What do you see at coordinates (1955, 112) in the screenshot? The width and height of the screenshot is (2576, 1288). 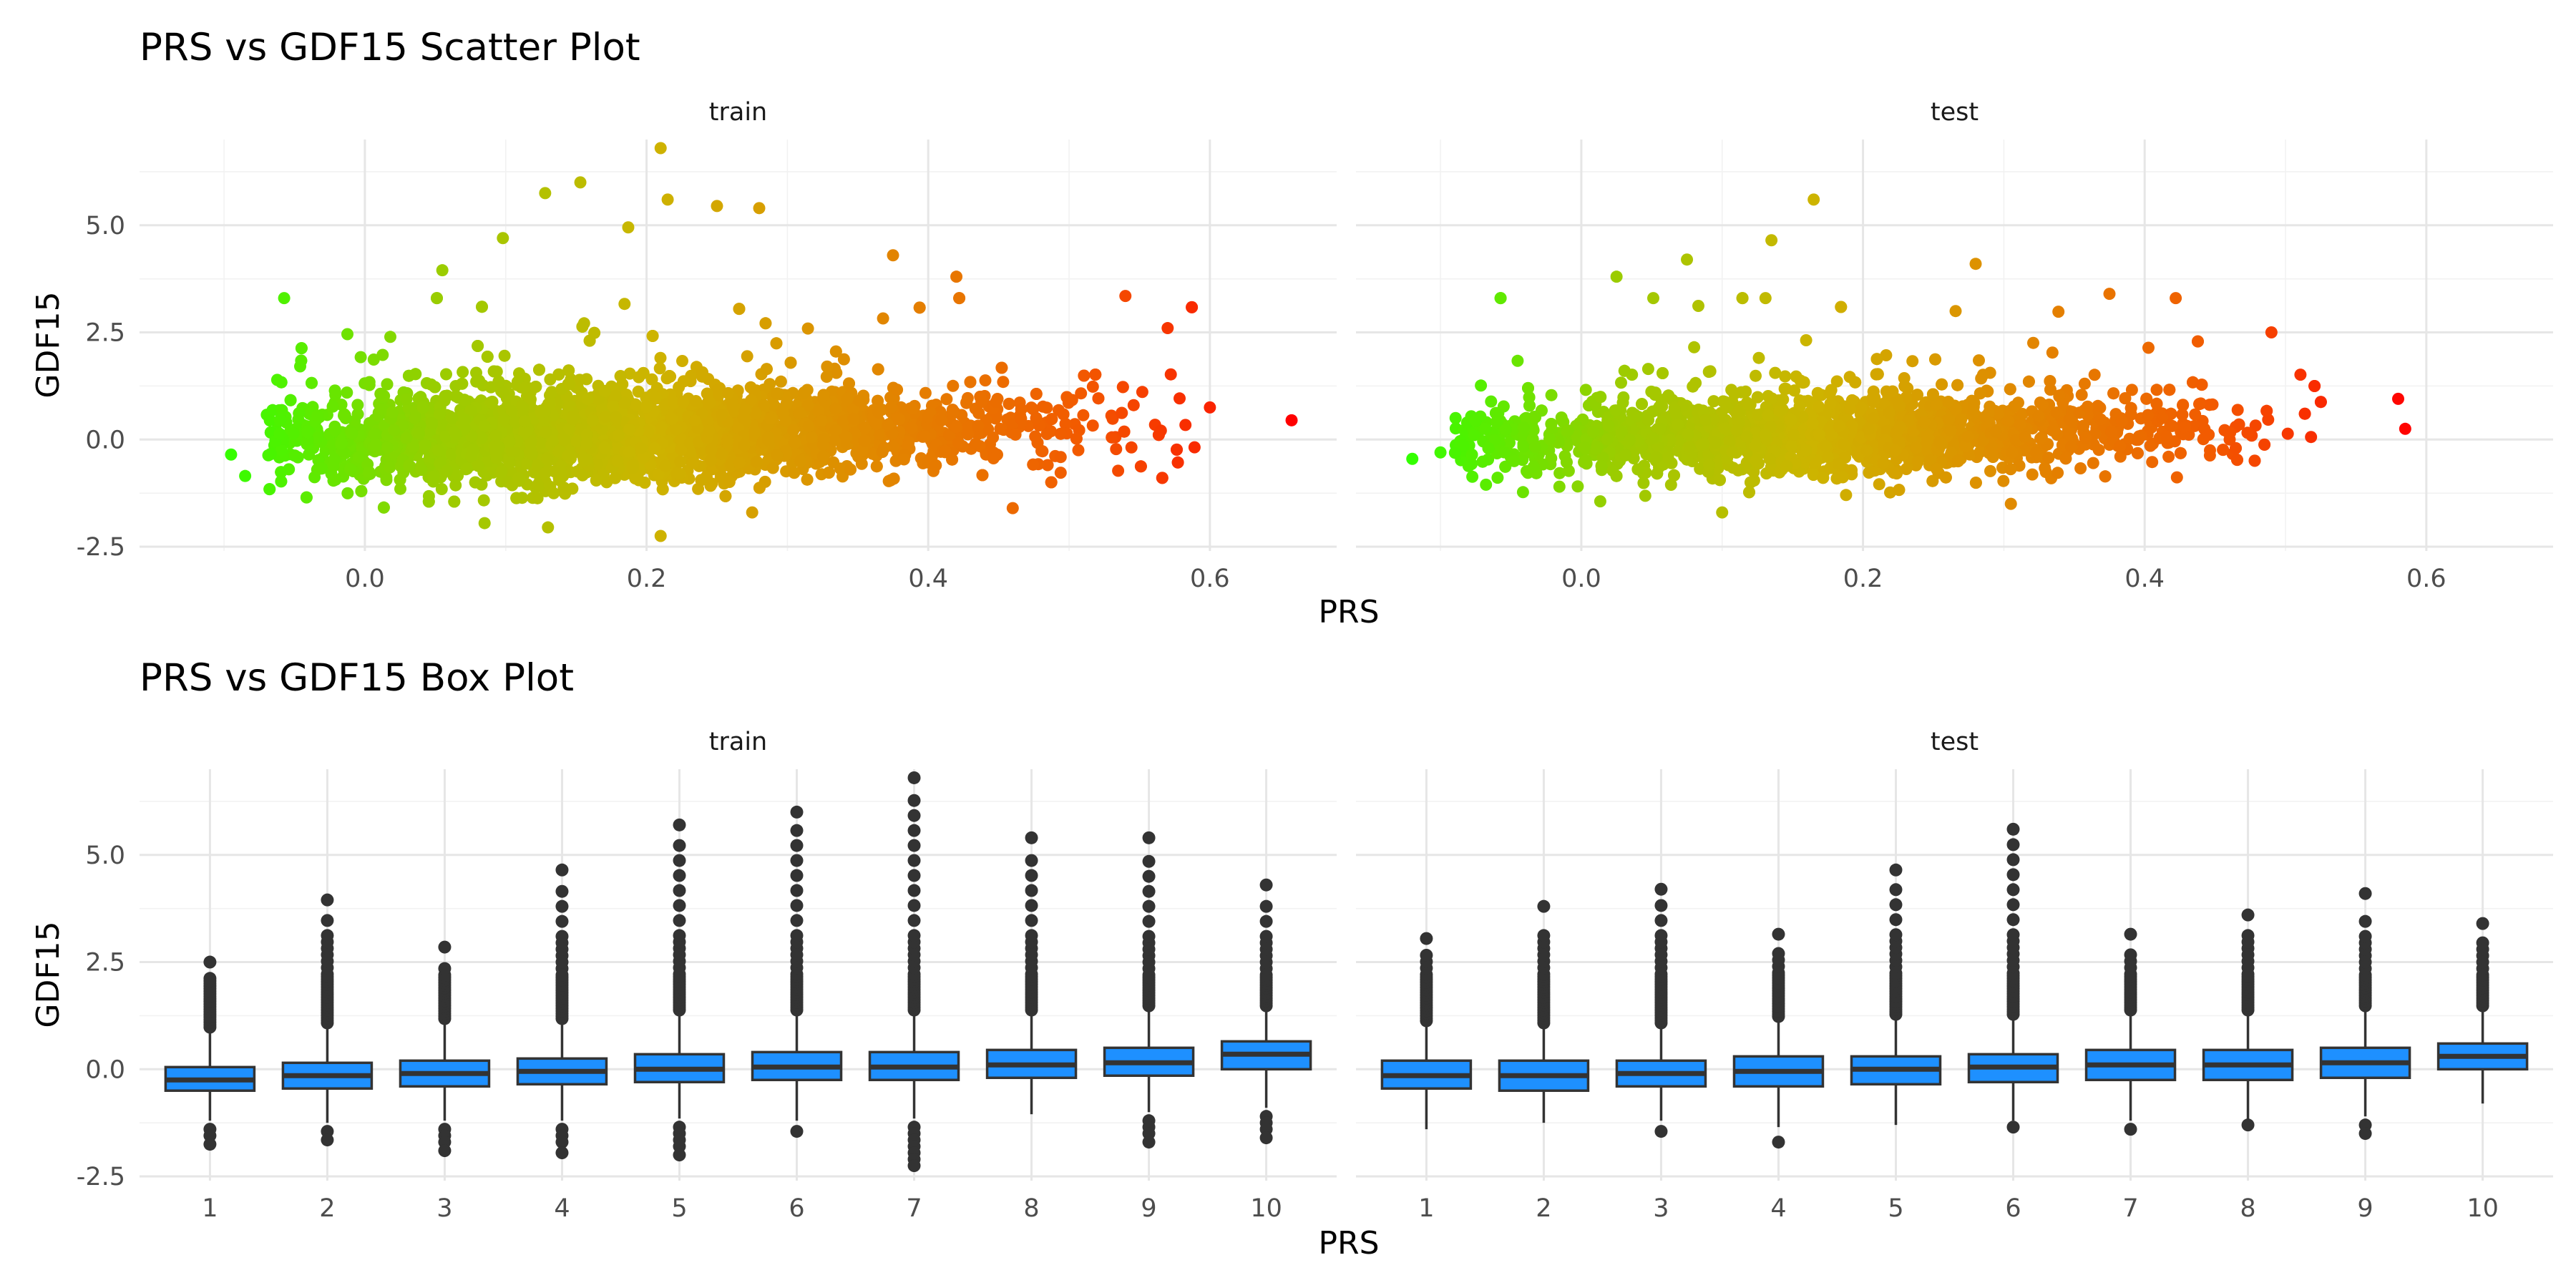 I see `scatter-strip-label-test: test` at bounding box center [1955, 112].